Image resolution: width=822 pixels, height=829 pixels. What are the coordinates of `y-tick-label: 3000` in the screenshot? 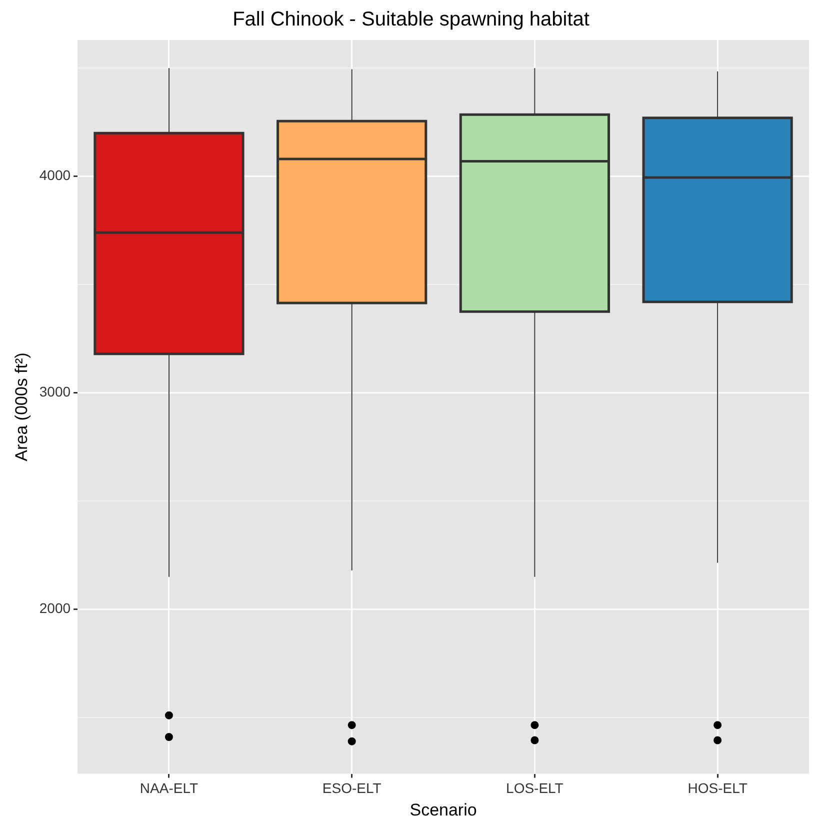 It's located at (55, 392).